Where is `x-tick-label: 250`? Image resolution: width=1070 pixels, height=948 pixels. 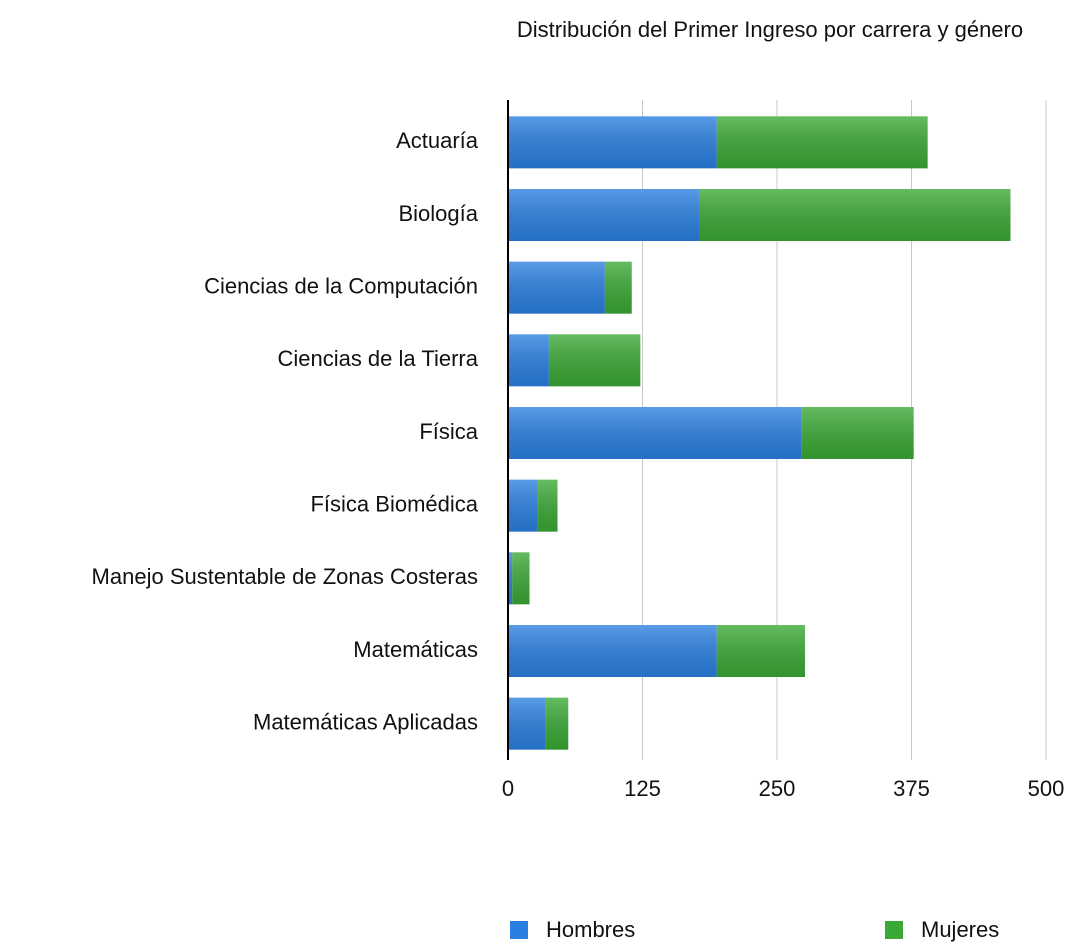 x-tick-label: 250 is located at coordinates (777, 788).